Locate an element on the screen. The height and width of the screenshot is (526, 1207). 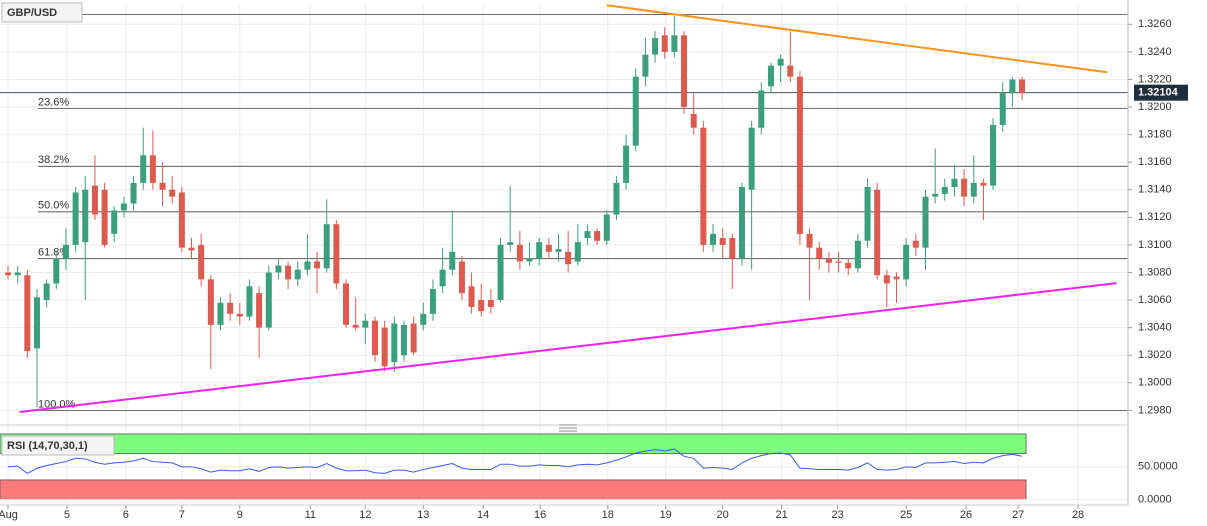
rsi-line is located at coordinates (515, 461).